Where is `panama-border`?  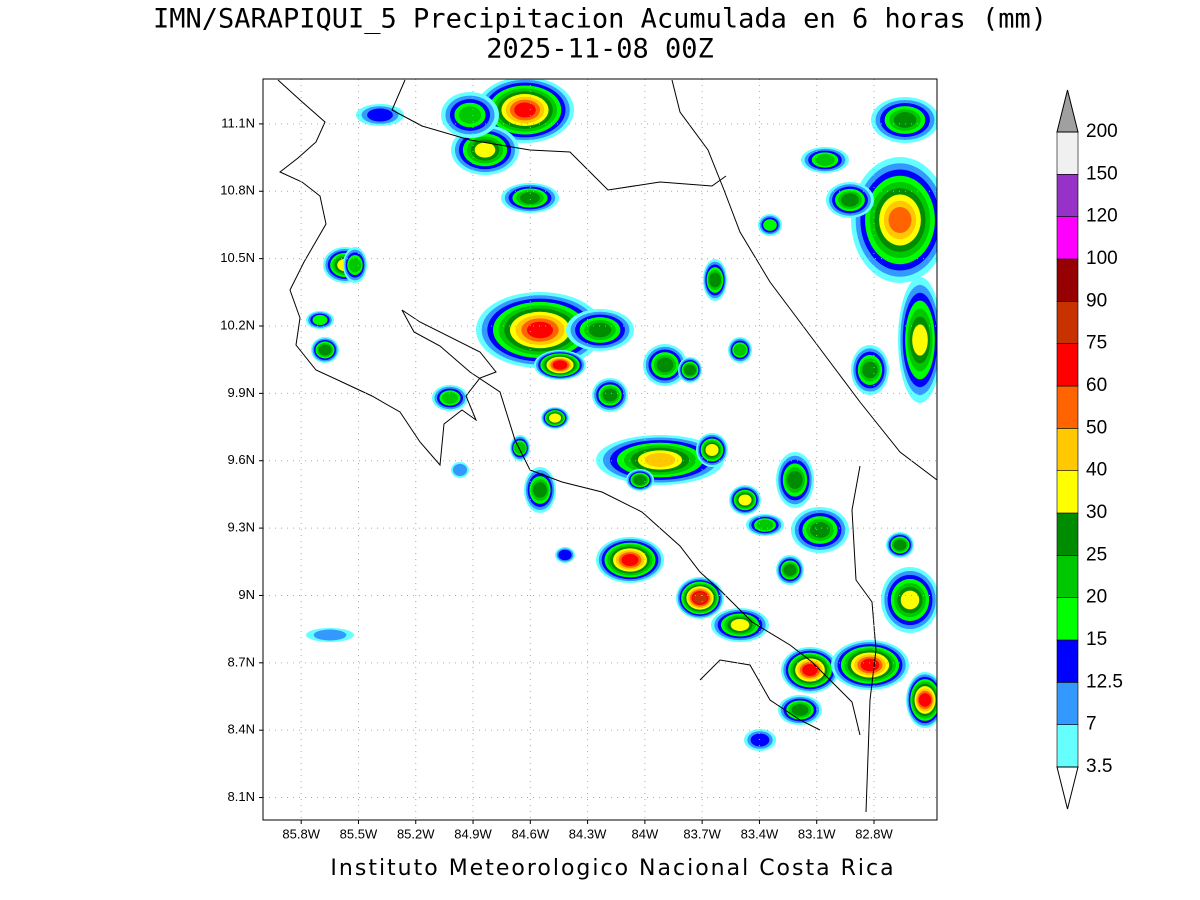 panama-border is located at coordinates (864, 639).